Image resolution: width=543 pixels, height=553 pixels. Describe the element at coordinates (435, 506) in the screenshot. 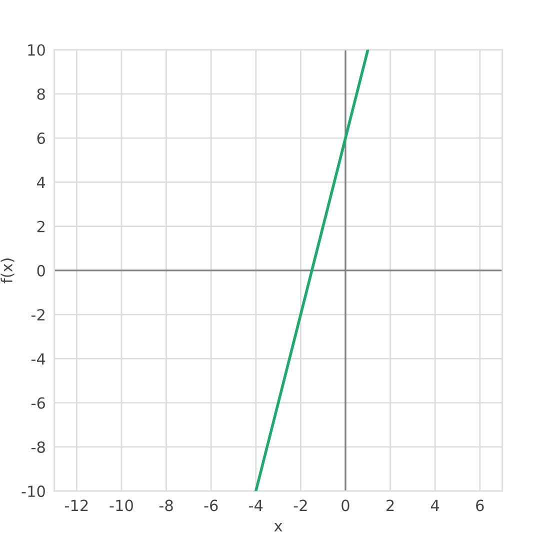

I see `x-tick-label: 4` at that location.